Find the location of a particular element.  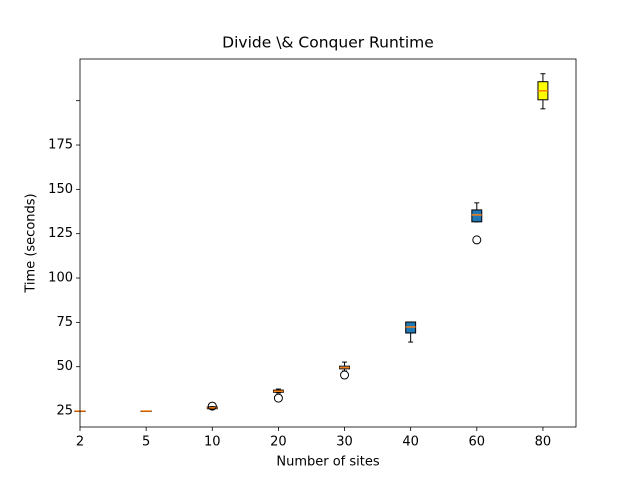

x-axis-label: Number of sites is located at coordinates (327, 462).